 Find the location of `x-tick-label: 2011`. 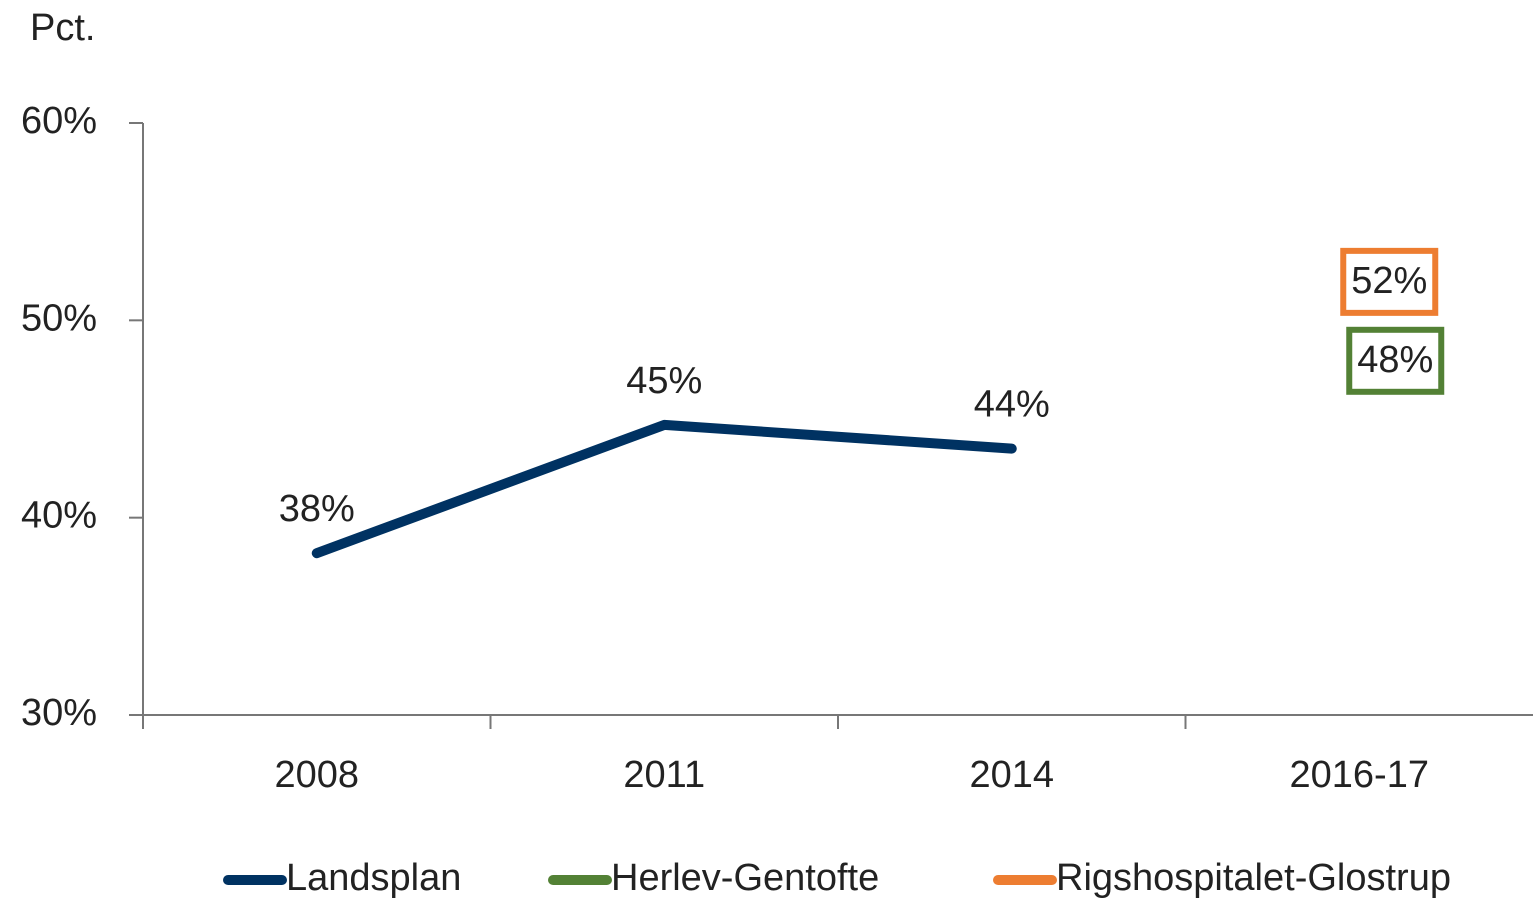

x-tick-label: 2011 is located at coordinates (664, 775).